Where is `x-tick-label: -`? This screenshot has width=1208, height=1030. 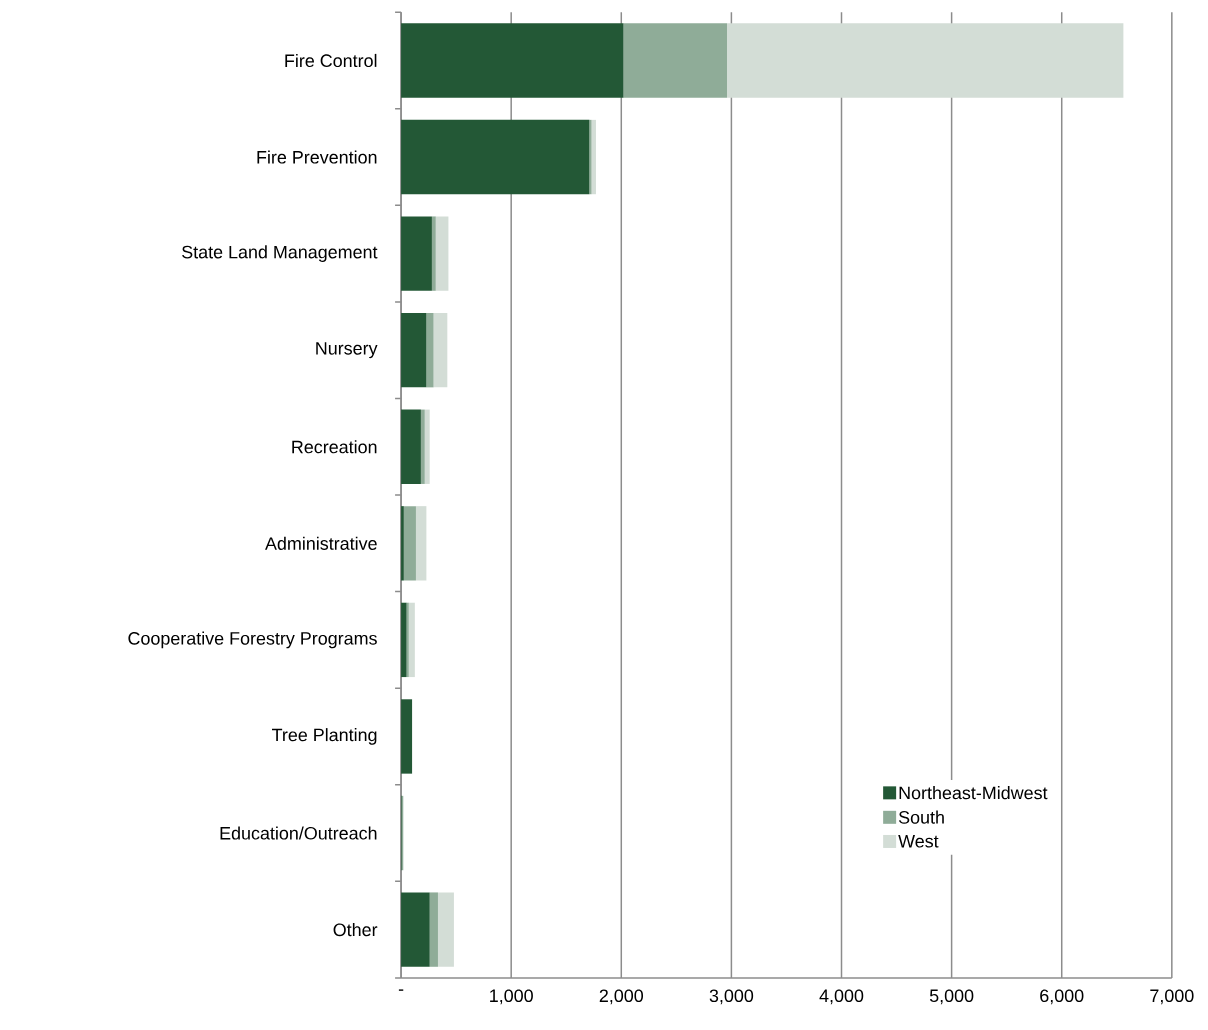
x-tick-label: - is located at coordinates (401, 990).